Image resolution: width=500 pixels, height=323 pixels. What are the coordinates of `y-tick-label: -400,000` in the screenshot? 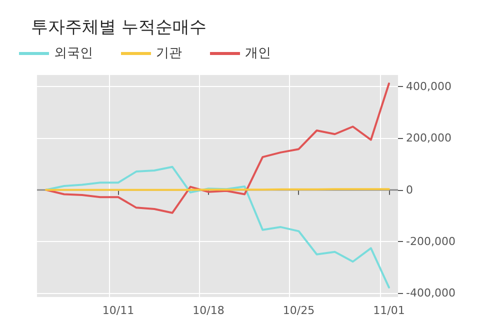 It's located at (431, 293).